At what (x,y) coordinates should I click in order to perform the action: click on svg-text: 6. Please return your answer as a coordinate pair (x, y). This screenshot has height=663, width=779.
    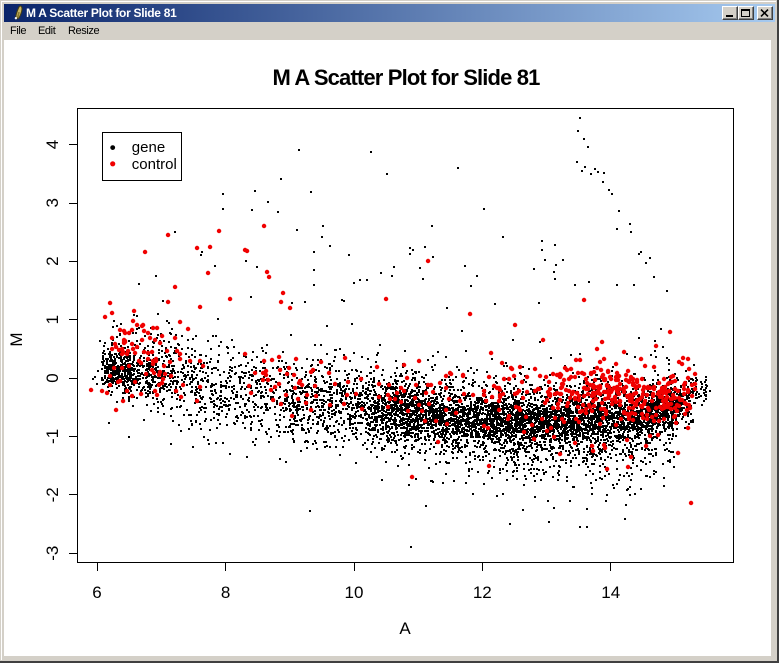
    Looking at the image, I should click on (96, 592).